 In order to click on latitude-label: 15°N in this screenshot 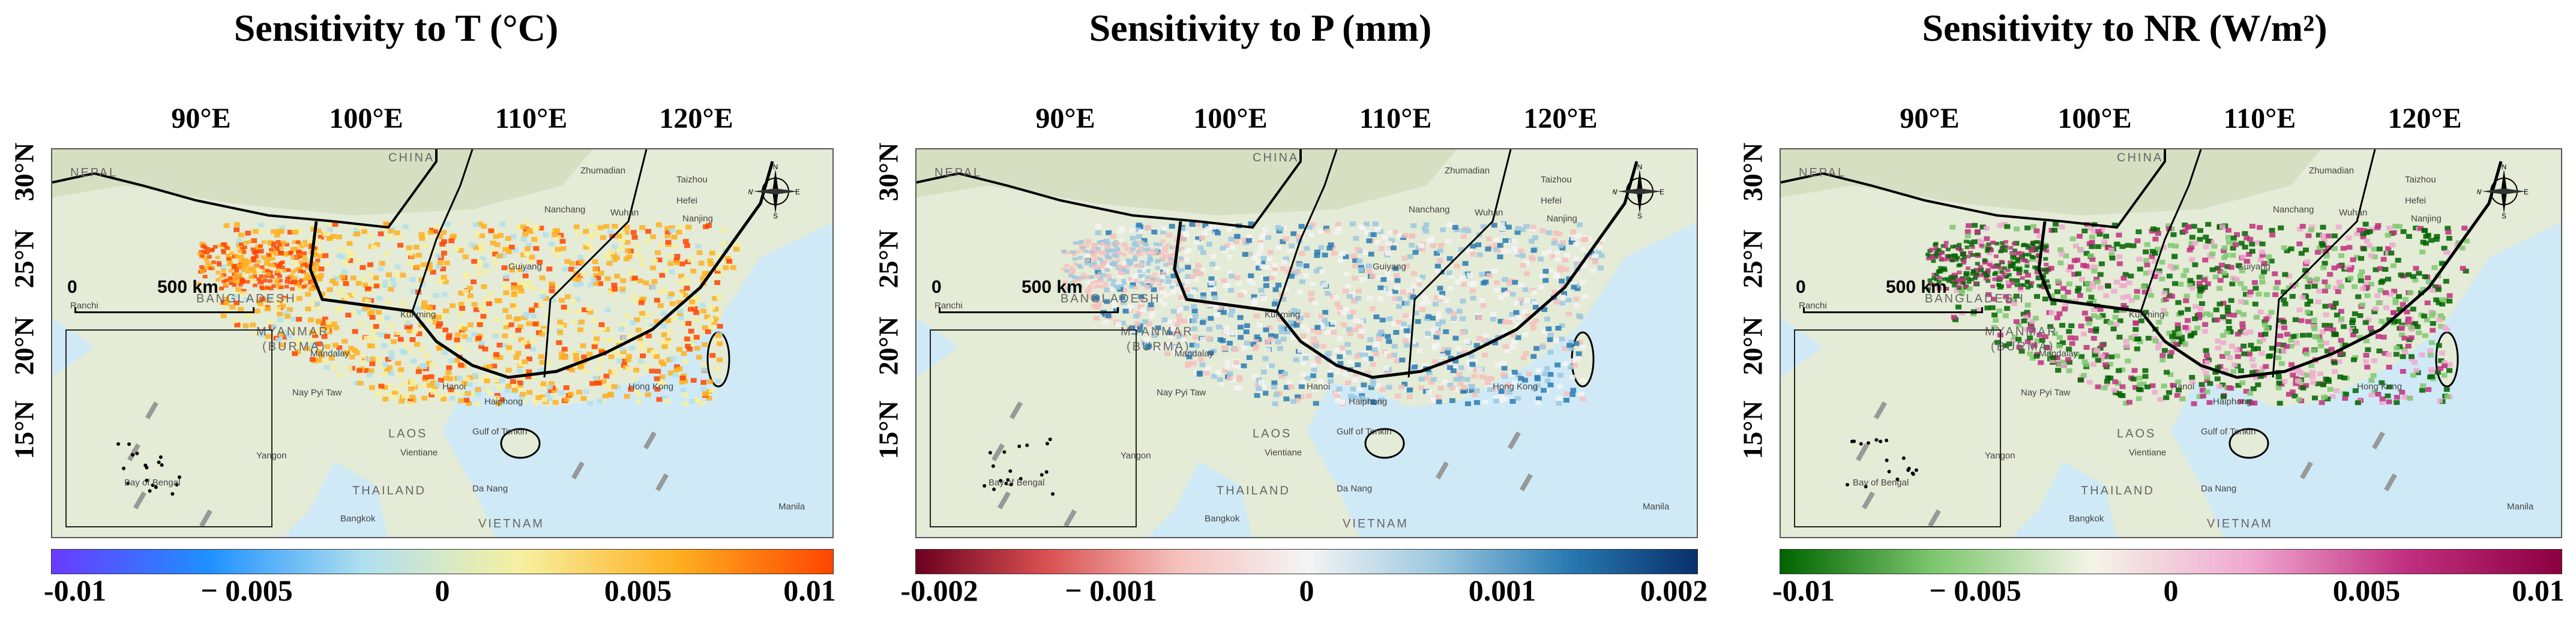, I will do `click(24, 430)`.